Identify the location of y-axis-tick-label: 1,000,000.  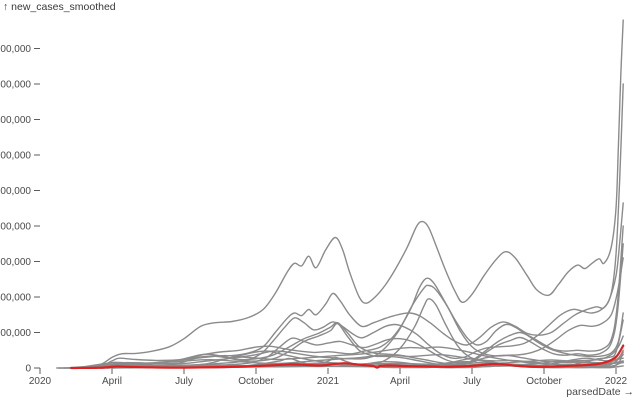
(15, 191).